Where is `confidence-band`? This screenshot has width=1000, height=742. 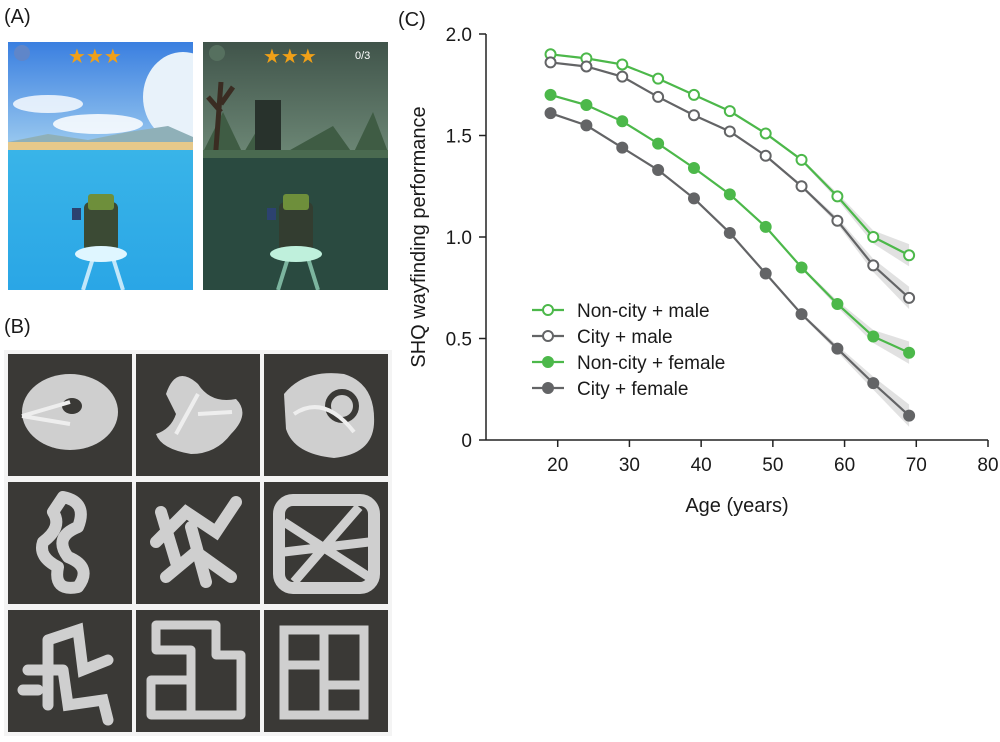 confidence-band is located at coordinates (730, 185).